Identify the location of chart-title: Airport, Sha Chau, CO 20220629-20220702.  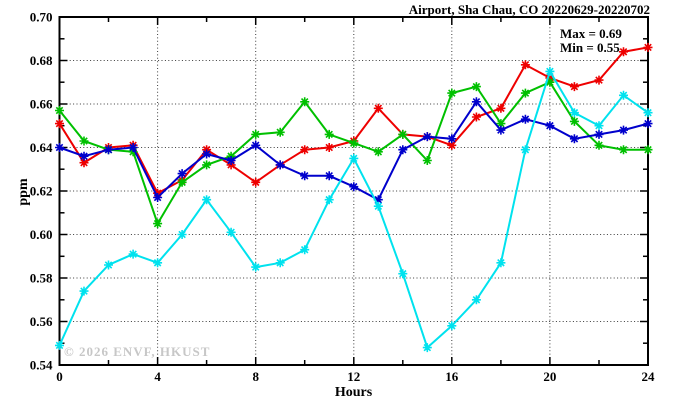
(529, 9).